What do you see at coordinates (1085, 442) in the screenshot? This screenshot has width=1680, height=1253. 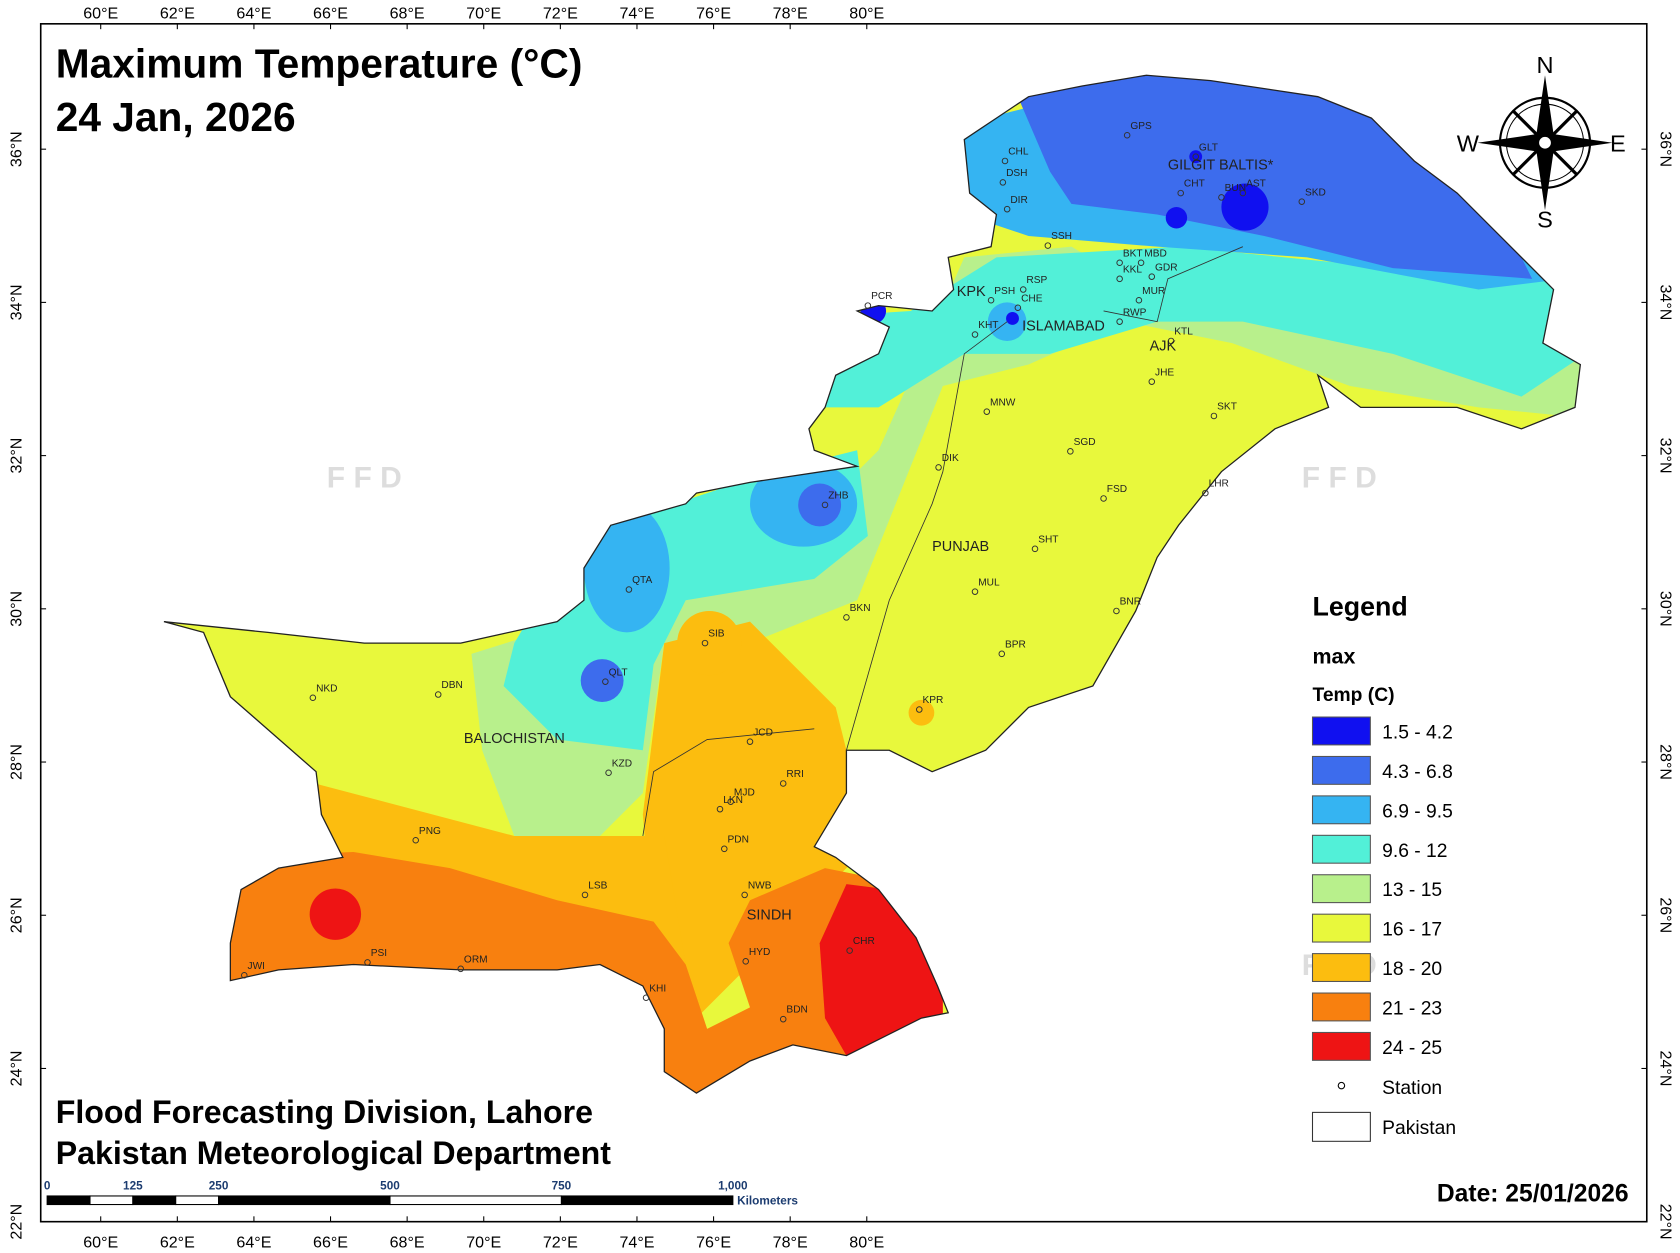 I see `station-label: SGD` at bounding box center [1085, 442].